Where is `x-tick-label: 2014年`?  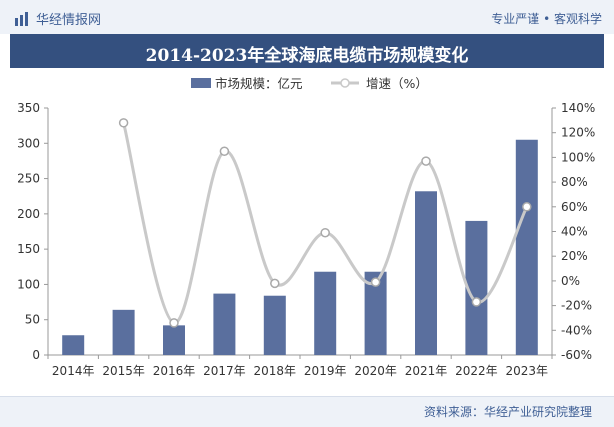 x-tick-label: 2014年 is located at coordinates (73, 371).